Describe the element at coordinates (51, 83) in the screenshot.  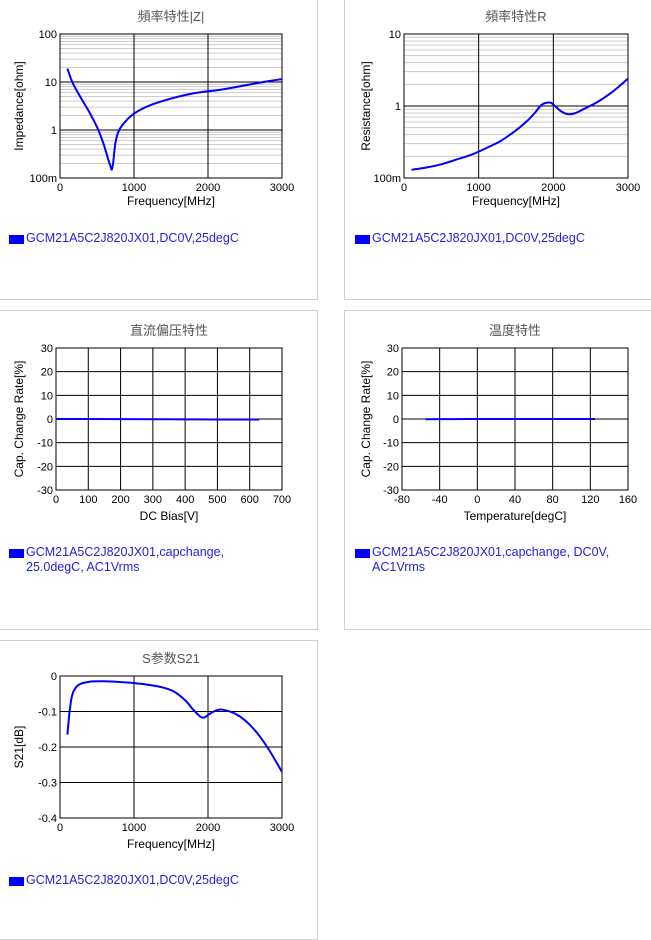
I see `impedance-y-tick-label: 10` at that location.